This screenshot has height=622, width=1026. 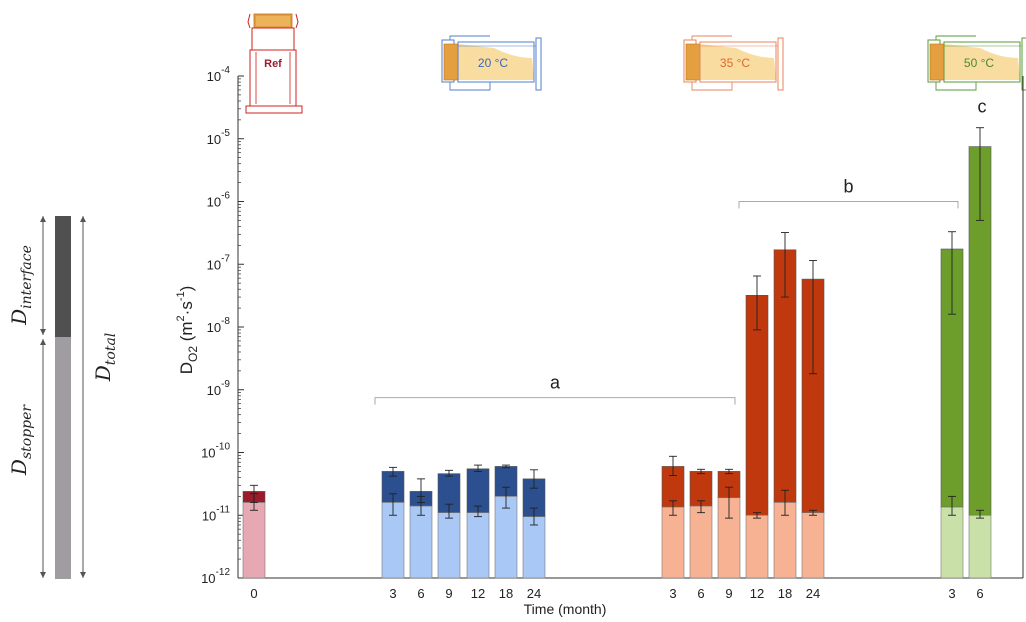 I want to click on legend-segment-interface, so click(x=63, y=276).